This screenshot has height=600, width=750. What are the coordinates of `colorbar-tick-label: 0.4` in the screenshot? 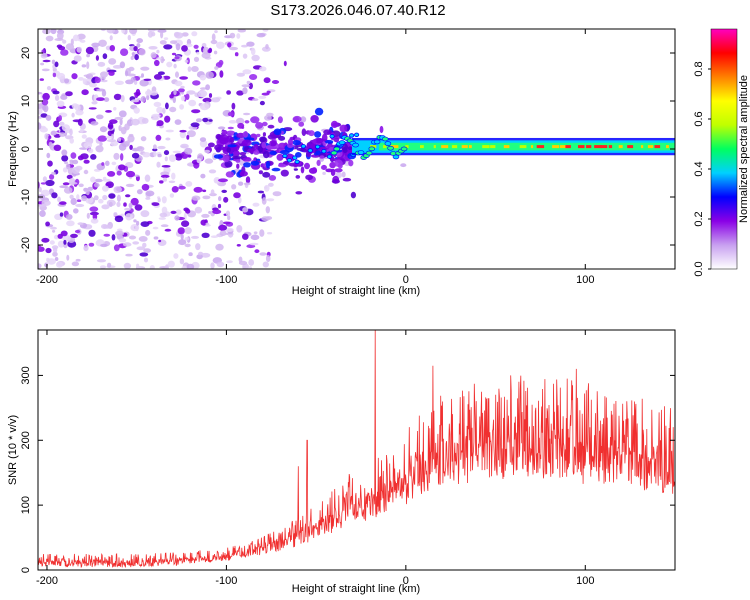 It's located at (699, 168).